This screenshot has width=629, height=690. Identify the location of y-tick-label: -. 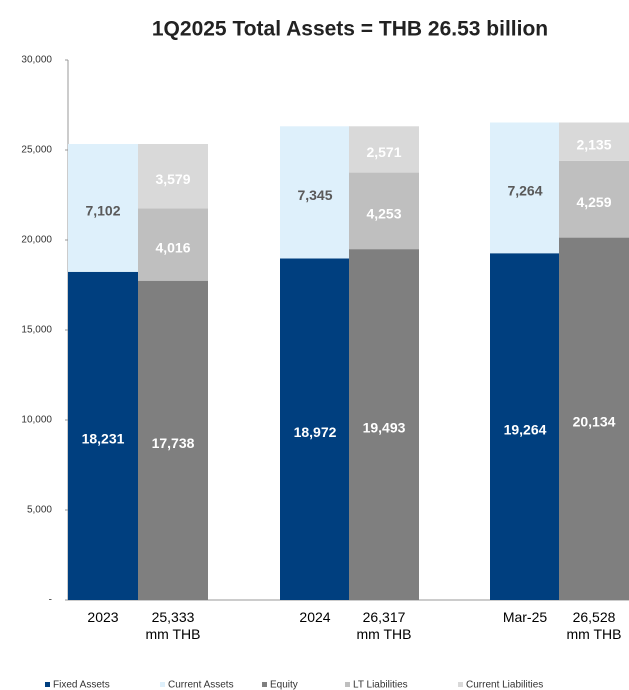
(50, 600).